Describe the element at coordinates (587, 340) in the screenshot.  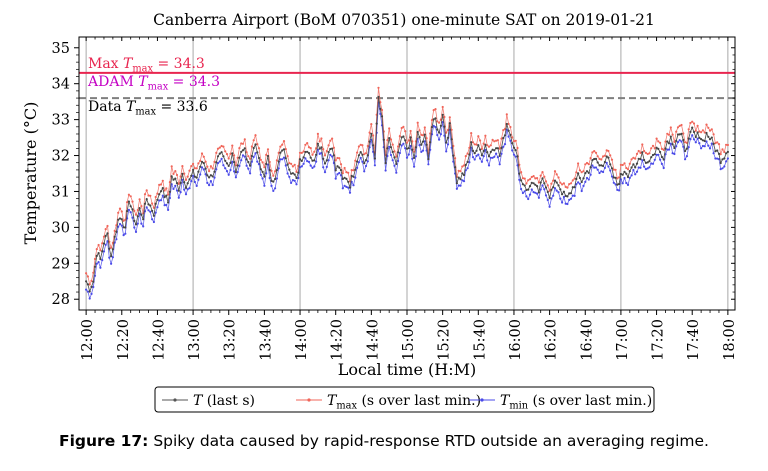
I see `x-tick-label: 16:40` at that location.